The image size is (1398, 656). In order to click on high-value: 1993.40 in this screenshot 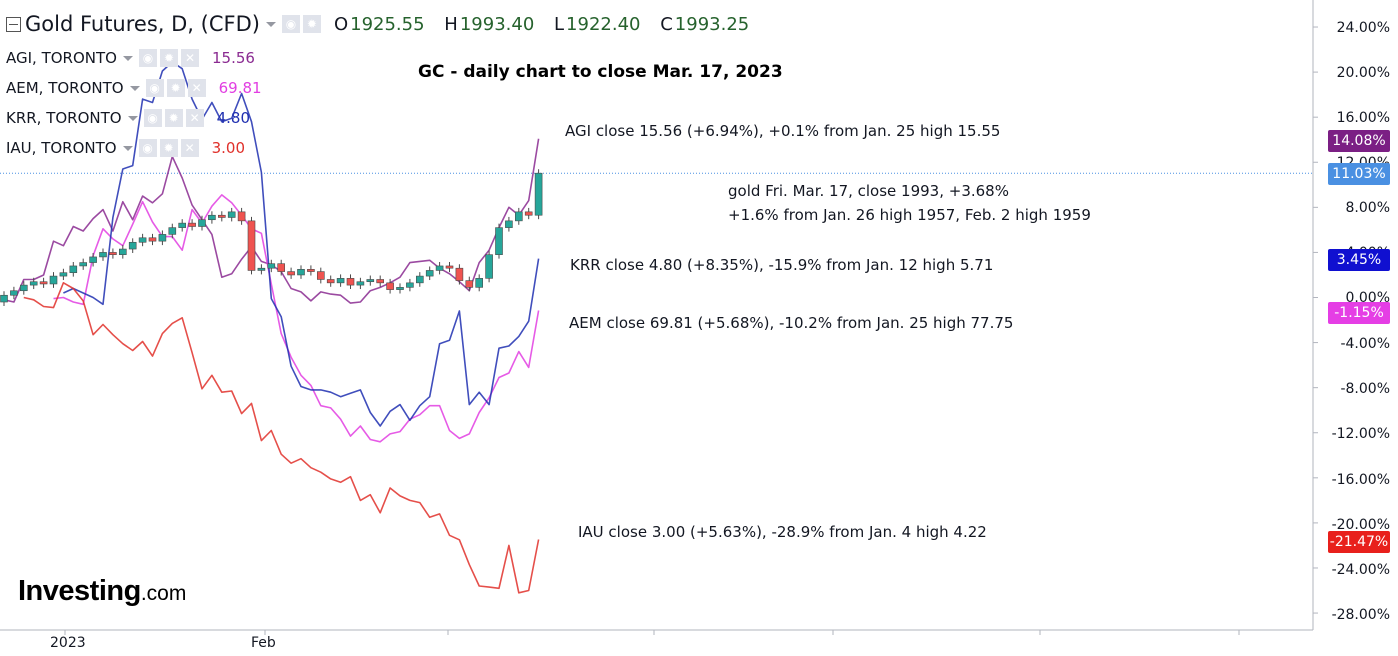, I will do `click(497, 24)`.